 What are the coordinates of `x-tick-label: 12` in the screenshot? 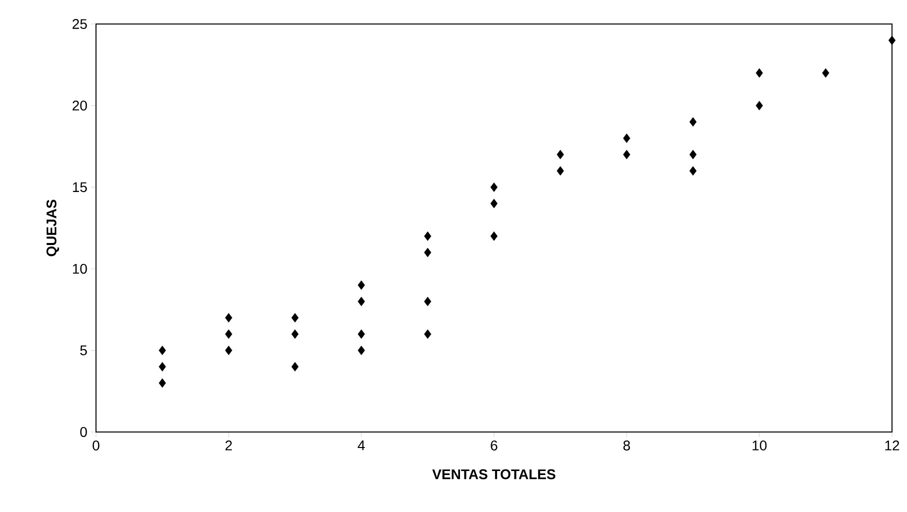 It's located at (892, 445).